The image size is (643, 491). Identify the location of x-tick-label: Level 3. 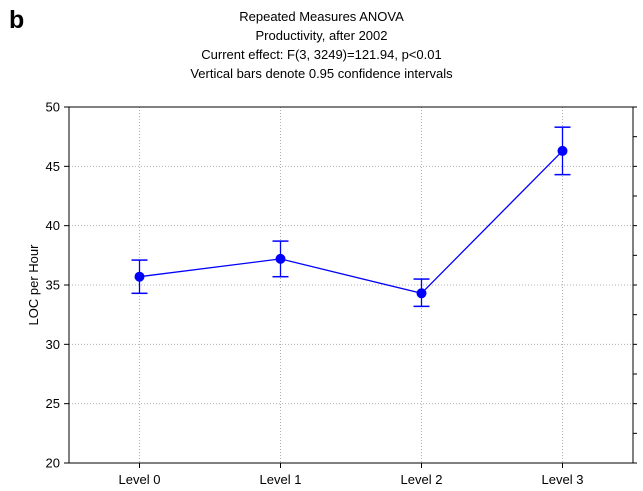
(563, 479).